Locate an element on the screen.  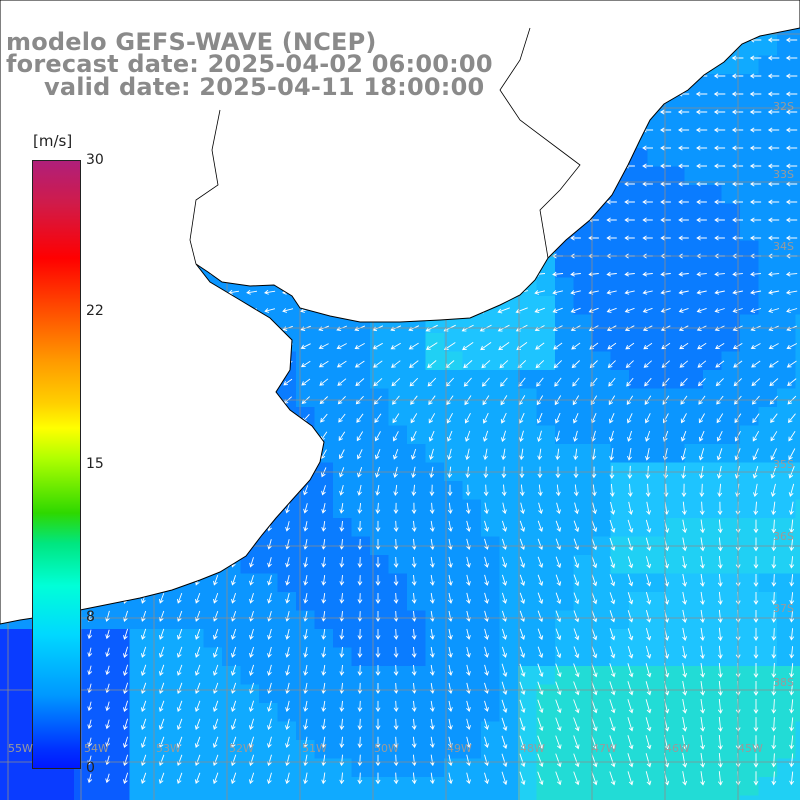
latitude-label: 33S is located at coordinates (779, 174).